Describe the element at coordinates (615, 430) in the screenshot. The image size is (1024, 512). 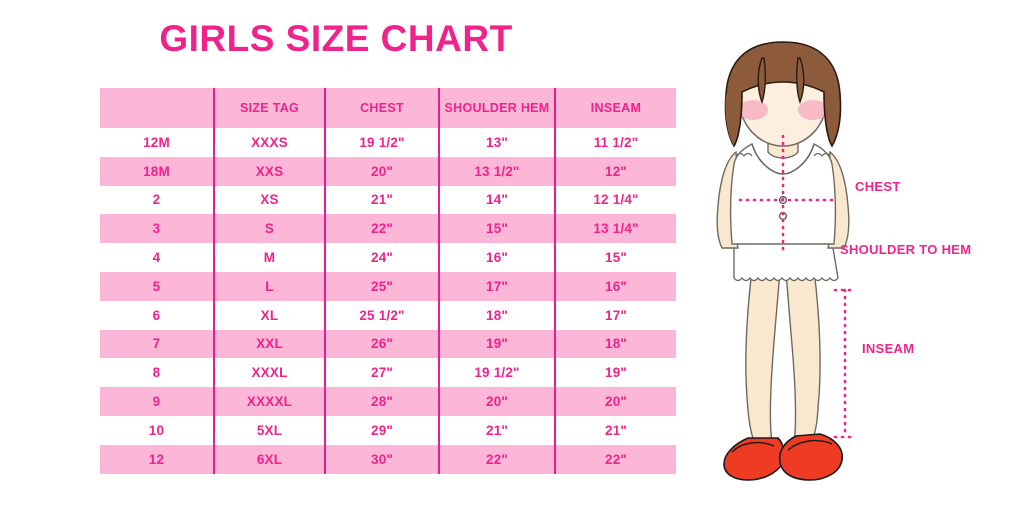
I see `cell-inseam: 21"` at that location.